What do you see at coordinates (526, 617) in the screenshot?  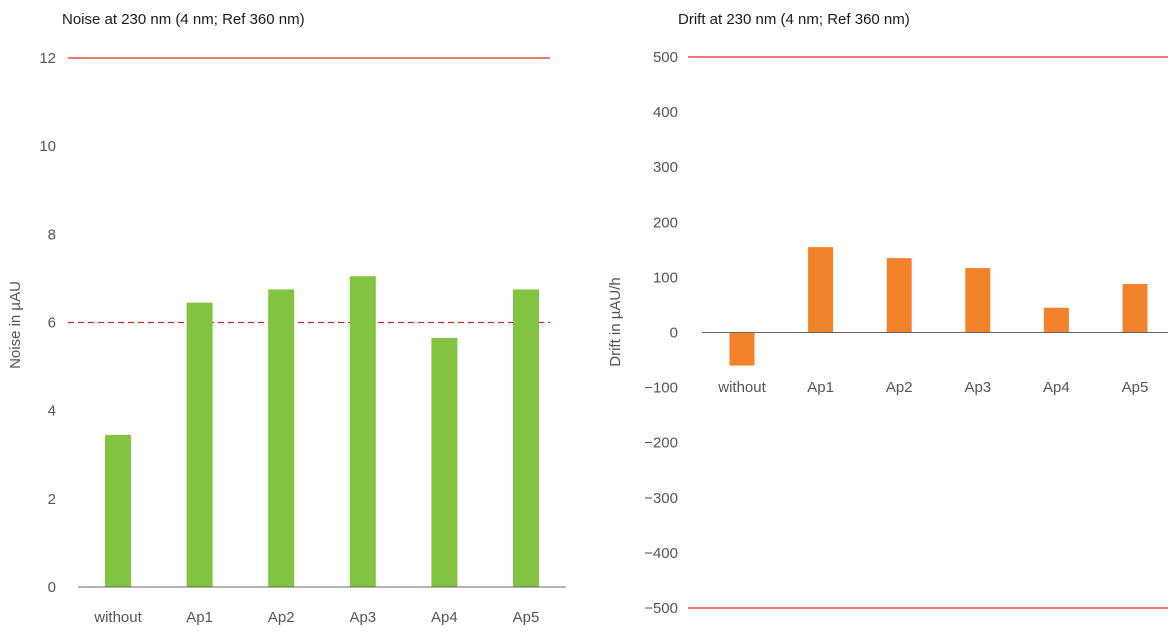 I see `noise-chart-x-tick-label: Ap5` at bounding box center [526, 617].